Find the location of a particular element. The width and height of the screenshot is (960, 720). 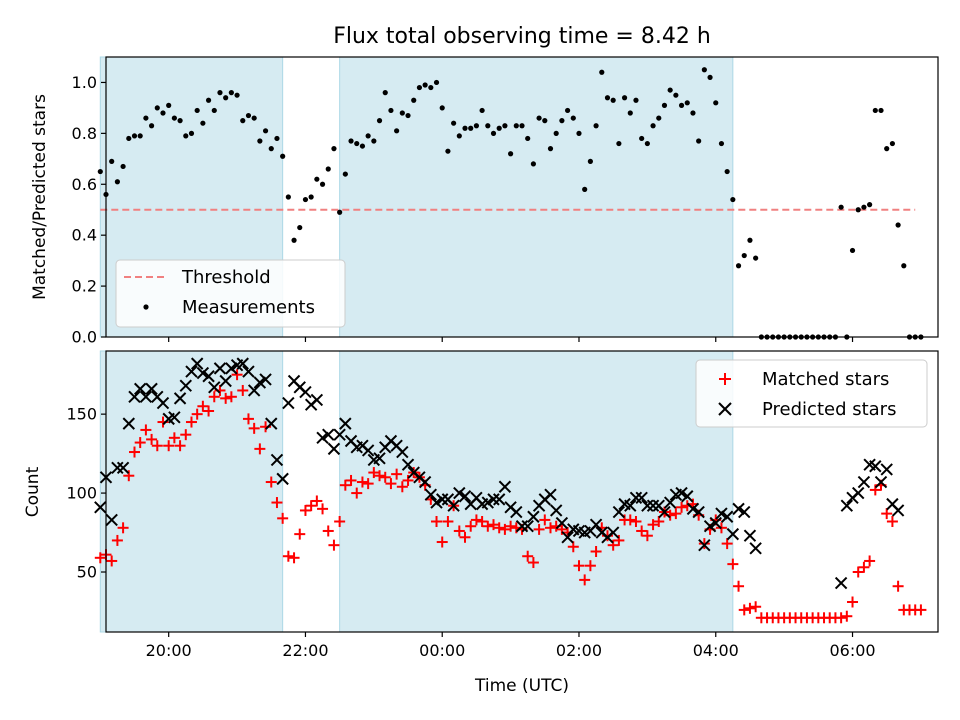

bottom-legend: Matched stars Predicted stars is located at coordinates (811, 393).